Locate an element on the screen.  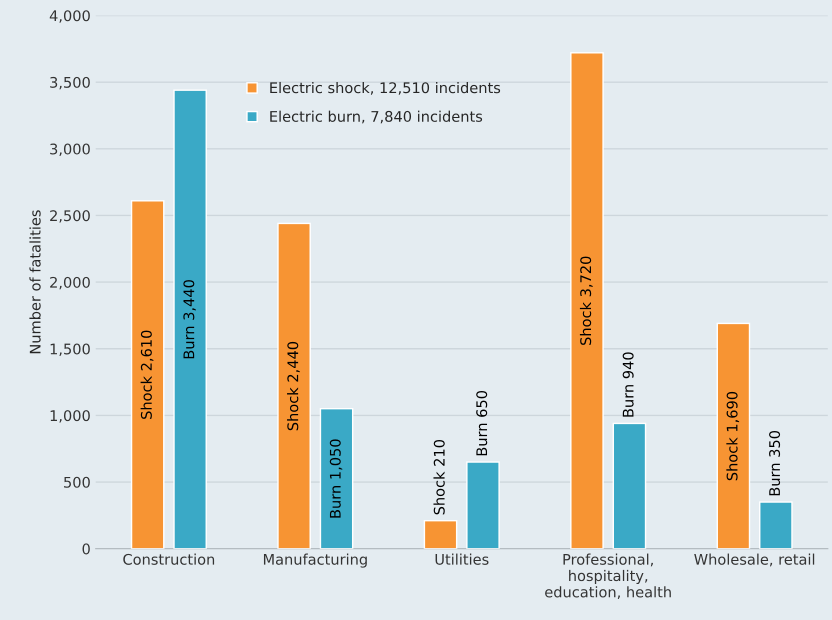
x-tick-label: Construction is located at coordinates (168, 559).